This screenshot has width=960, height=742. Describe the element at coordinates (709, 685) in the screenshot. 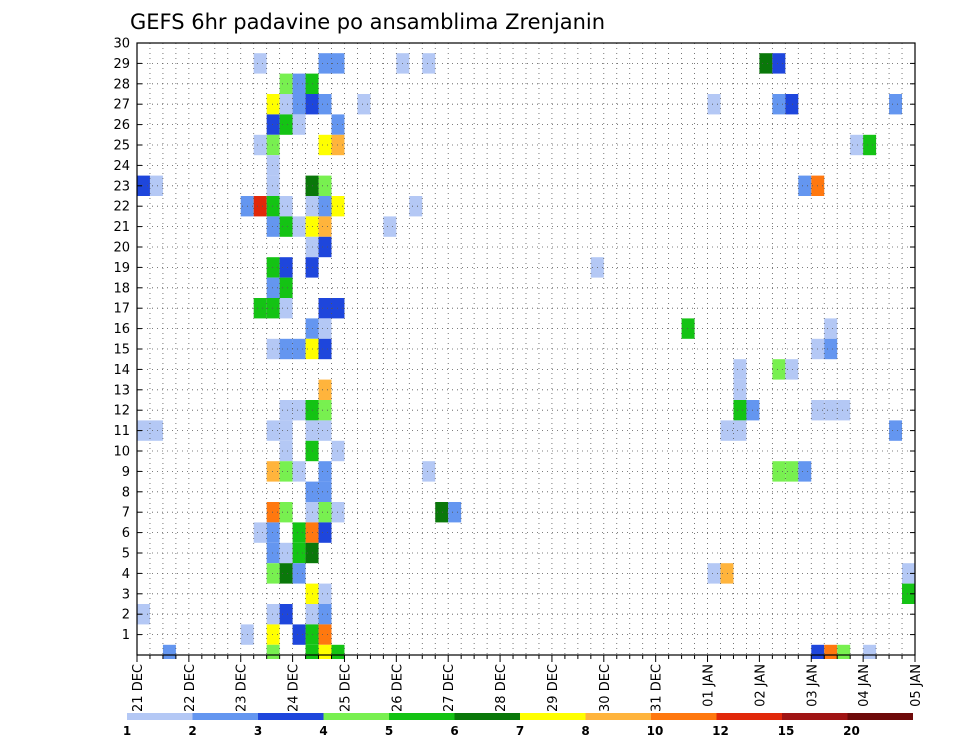

I see `x-tick-label: 01 JAN` at that location.